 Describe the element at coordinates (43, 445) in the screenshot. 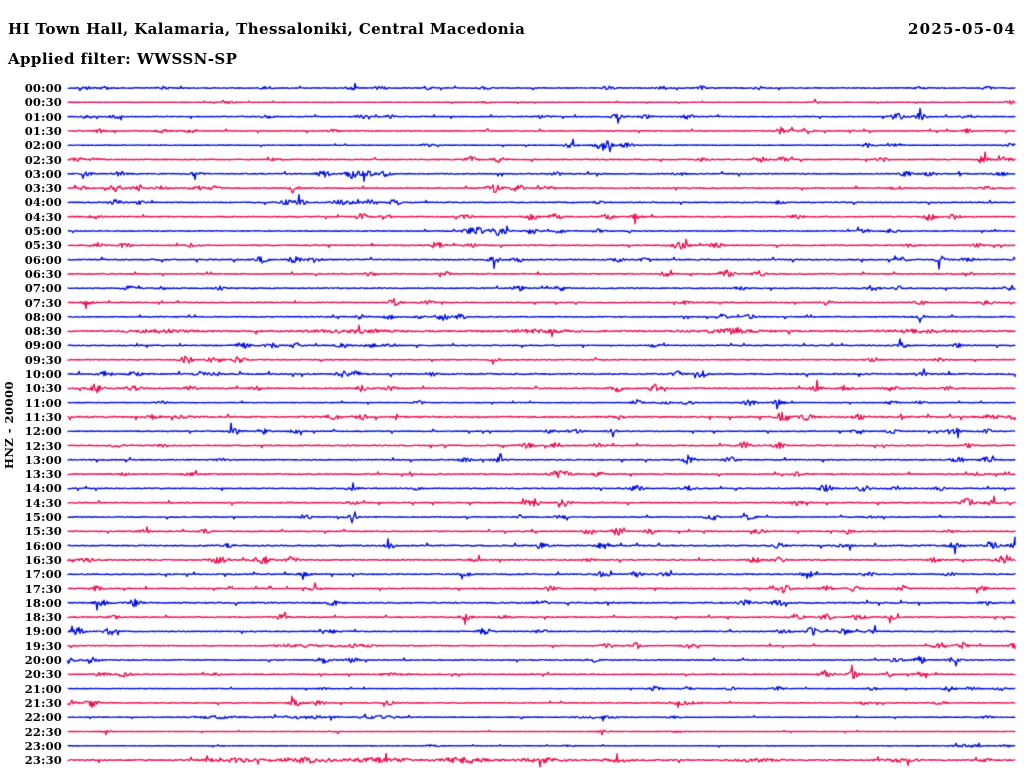

I see `time-label: 12:30` at that location.